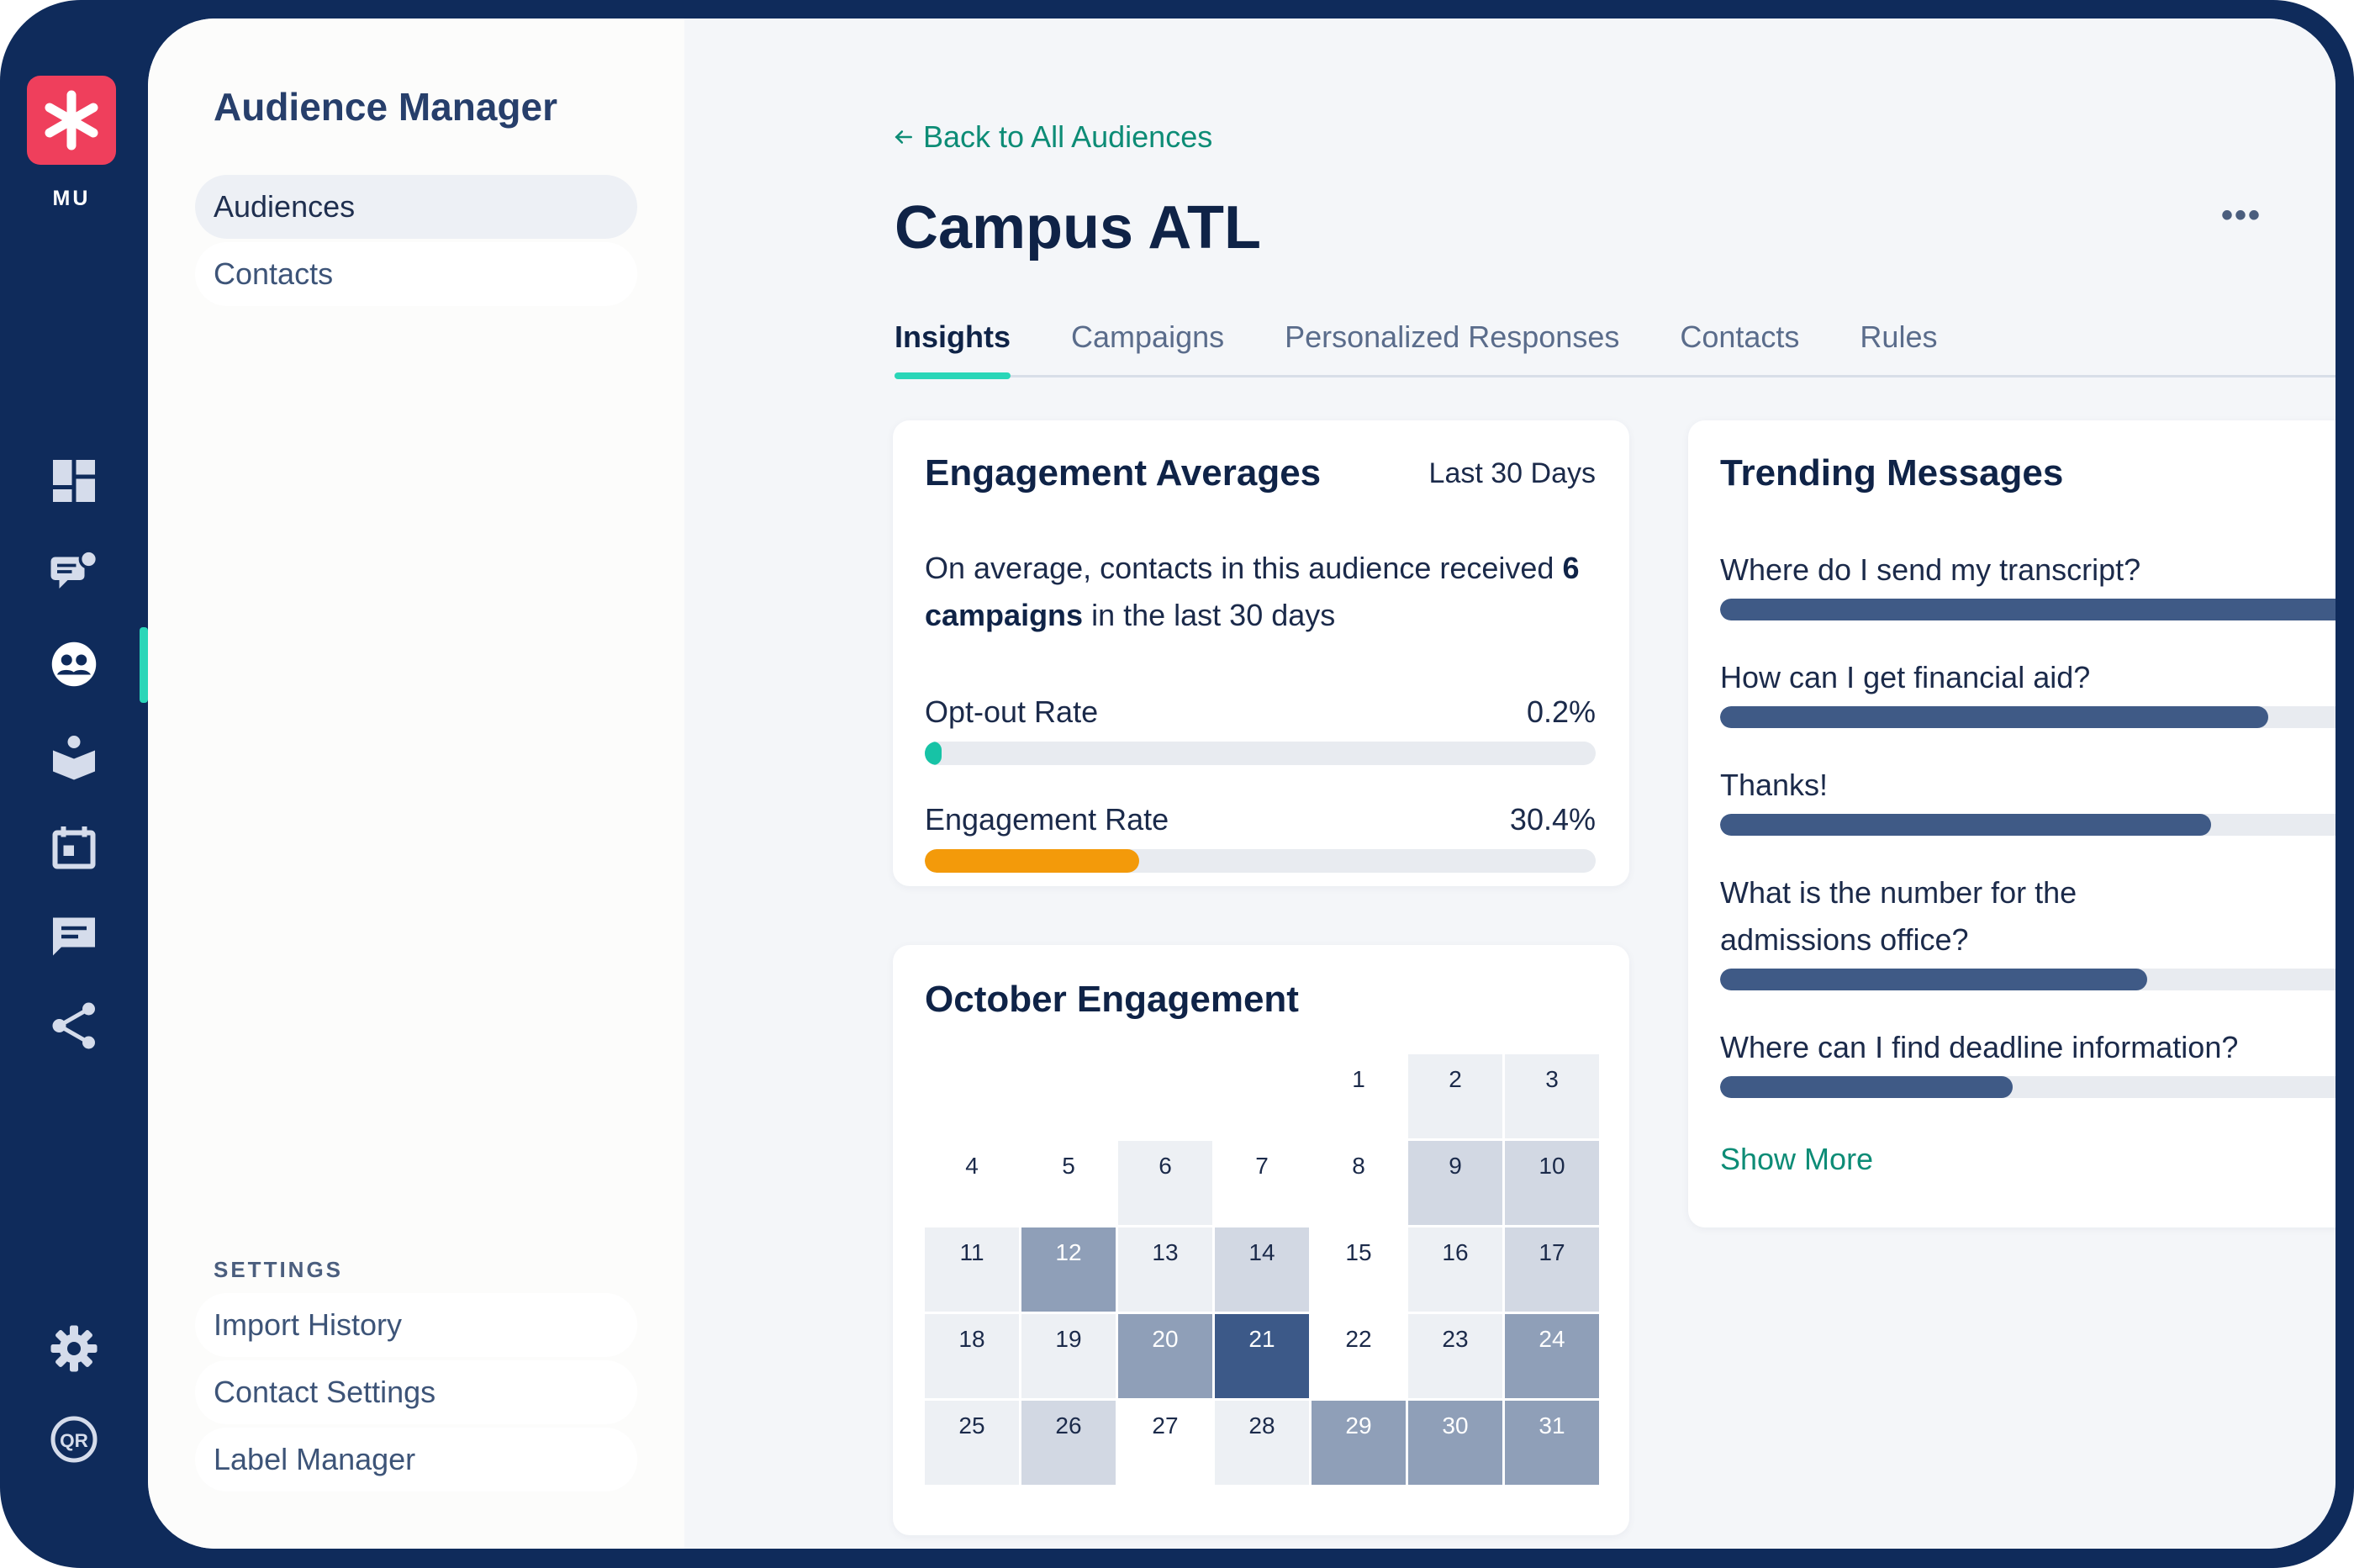  I want to click on calendar-day-cell: 17, so click(1552, 1269).